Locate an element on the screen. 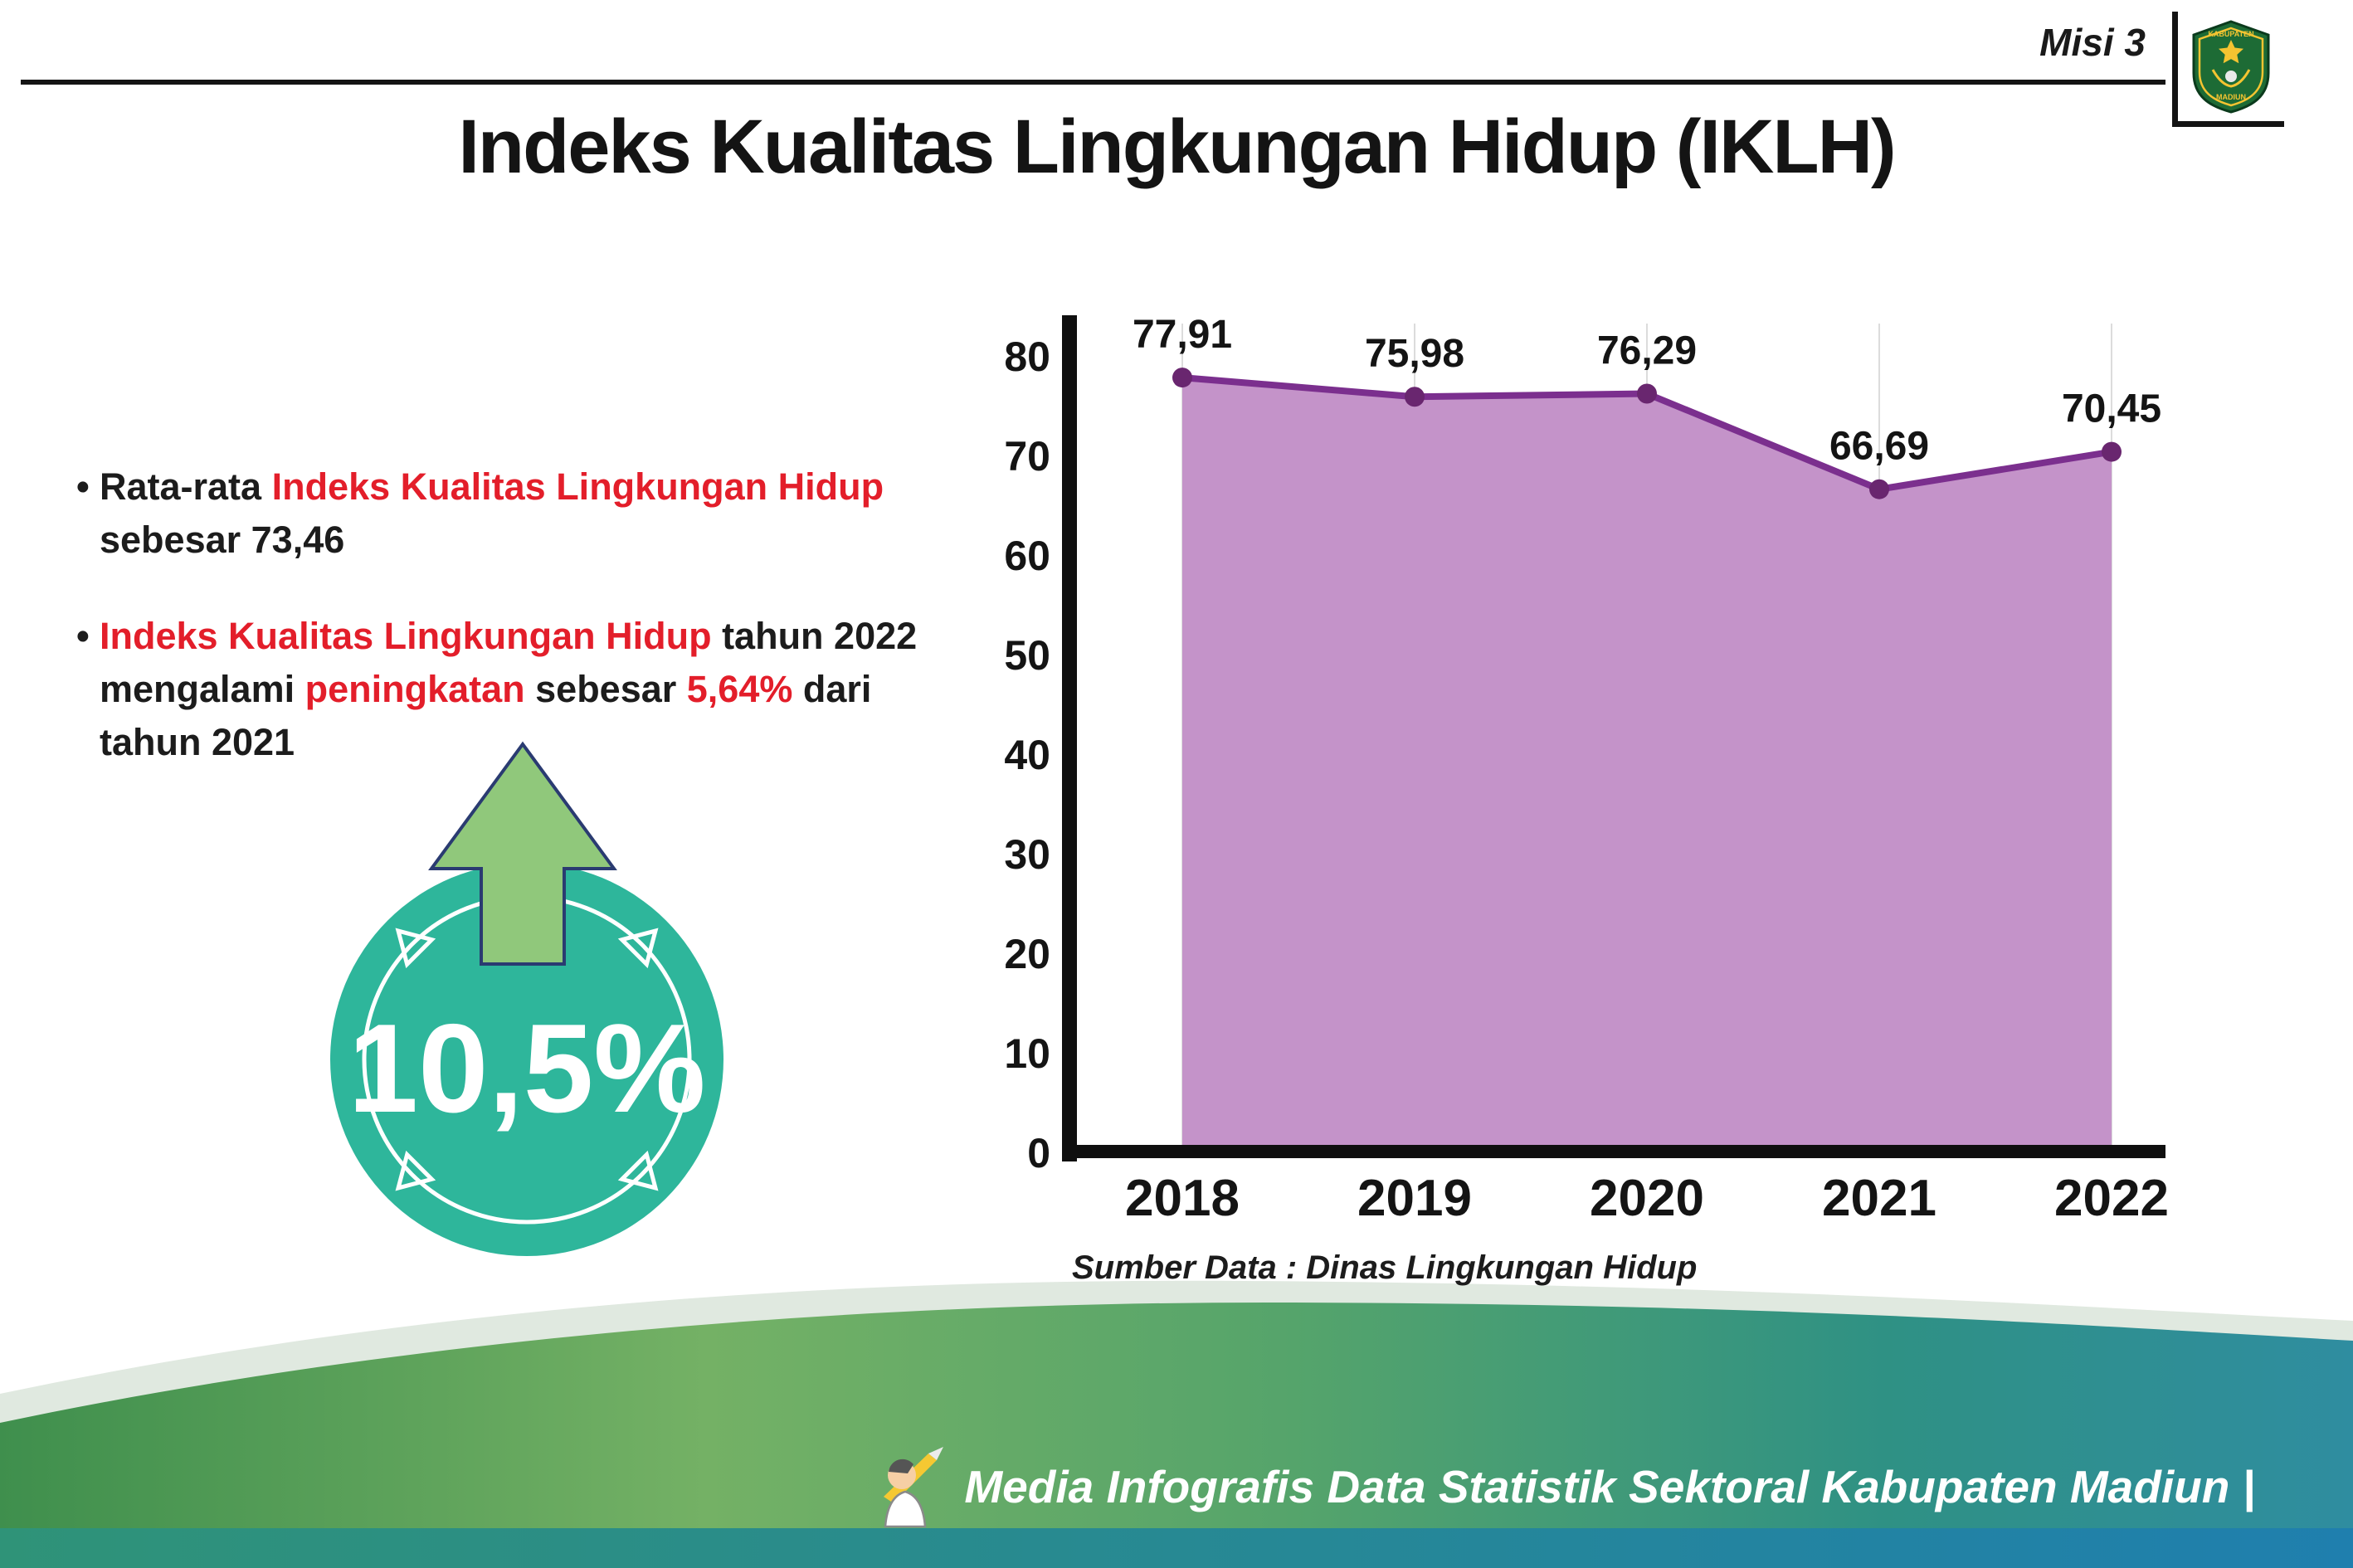  y-tick-label: 80 is located at coordinates (1027, 357).